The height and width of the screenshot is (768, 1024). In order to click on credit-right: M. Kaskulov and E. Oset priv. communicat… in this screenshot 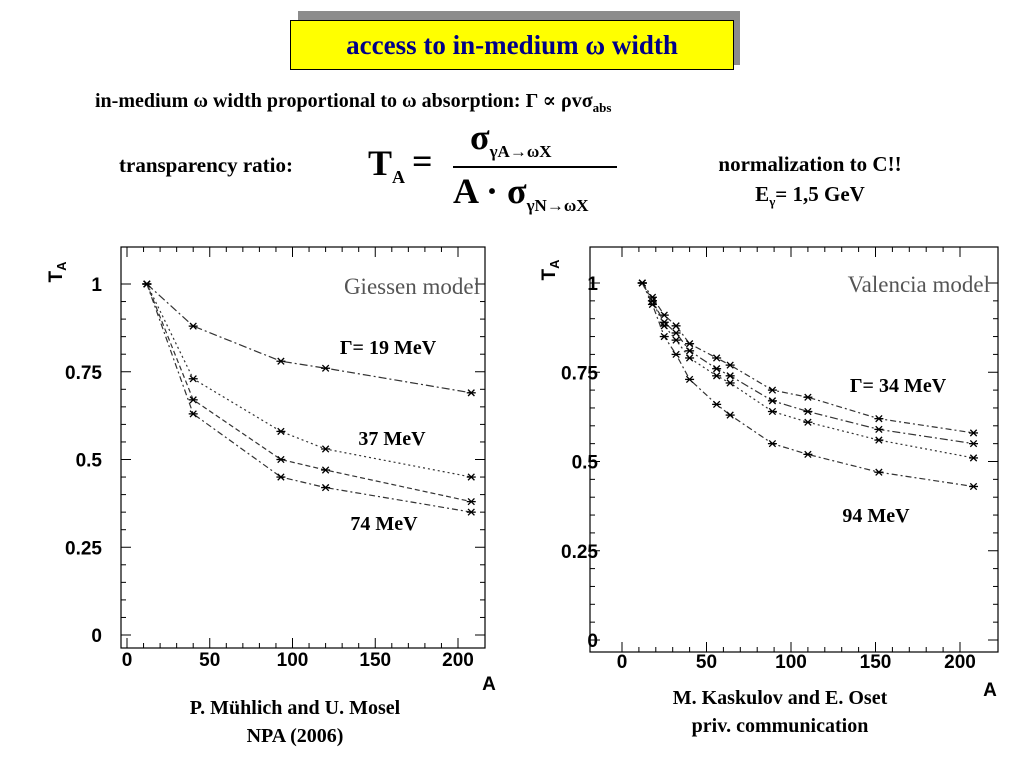, I will do `click(780, 712)`.